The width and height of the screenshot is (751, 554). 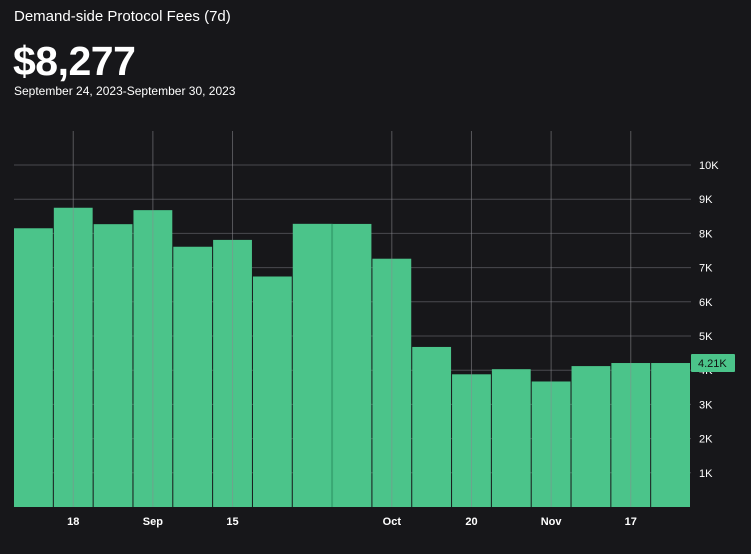 I want to click on value-badge-label: 4.21K, so click(x=712, y=364).